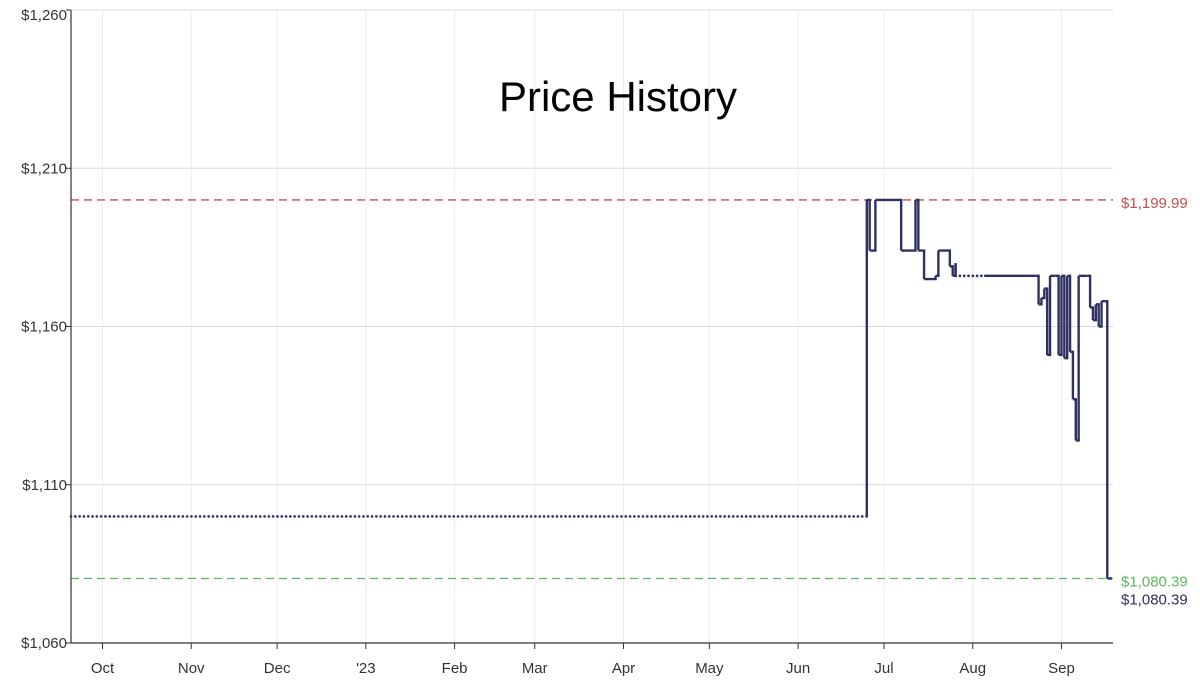 This screenshot has height=681, width=1200. Describe the element at coordinates (709, 668) in the screenshot. I see `x-tick-label: May` at that location.